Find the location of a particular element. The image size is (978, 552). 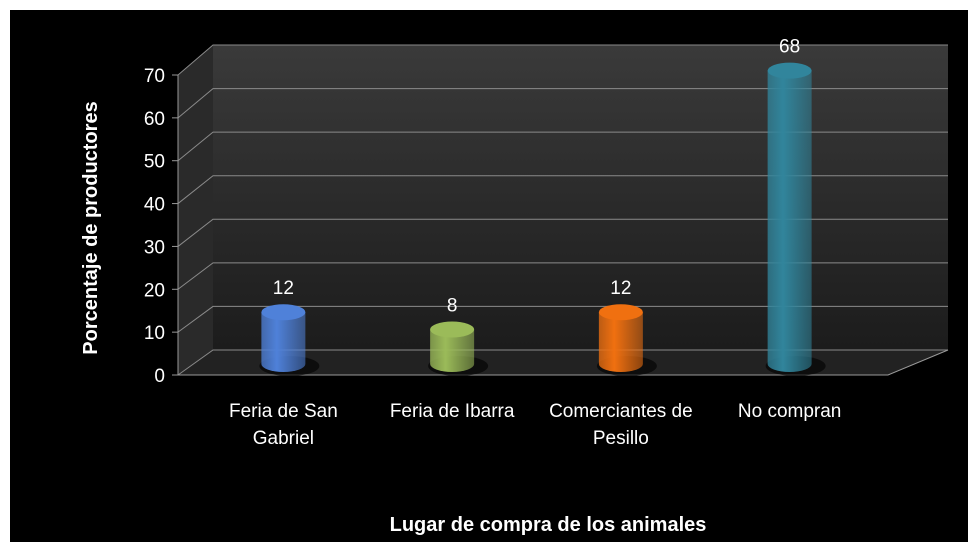

x-tick-label: Feria de Ibarra is located at coordinates (452, 411).